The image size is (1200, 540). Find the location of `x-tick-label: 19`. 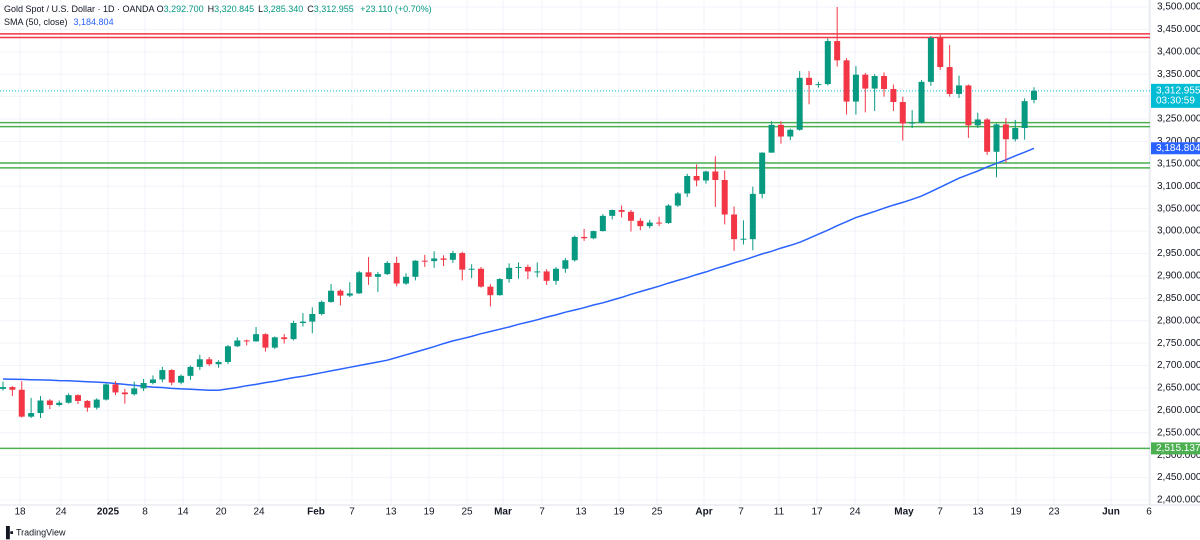

x-tick-label: 19 is located at coordinates (429, 512).